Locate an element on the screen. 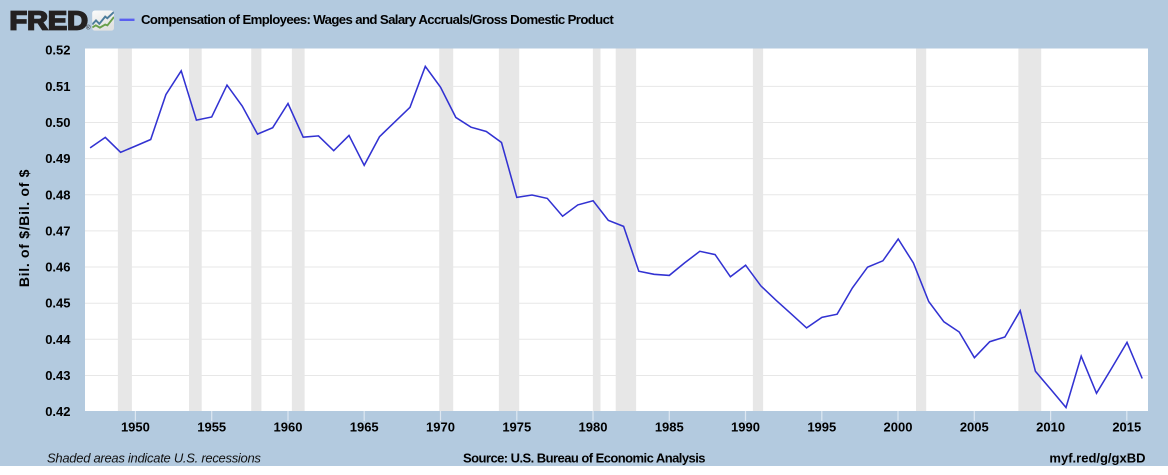 This screenshot has height=475, width=1168. svg-text: 0.44 is located at coordinates (58, 339).